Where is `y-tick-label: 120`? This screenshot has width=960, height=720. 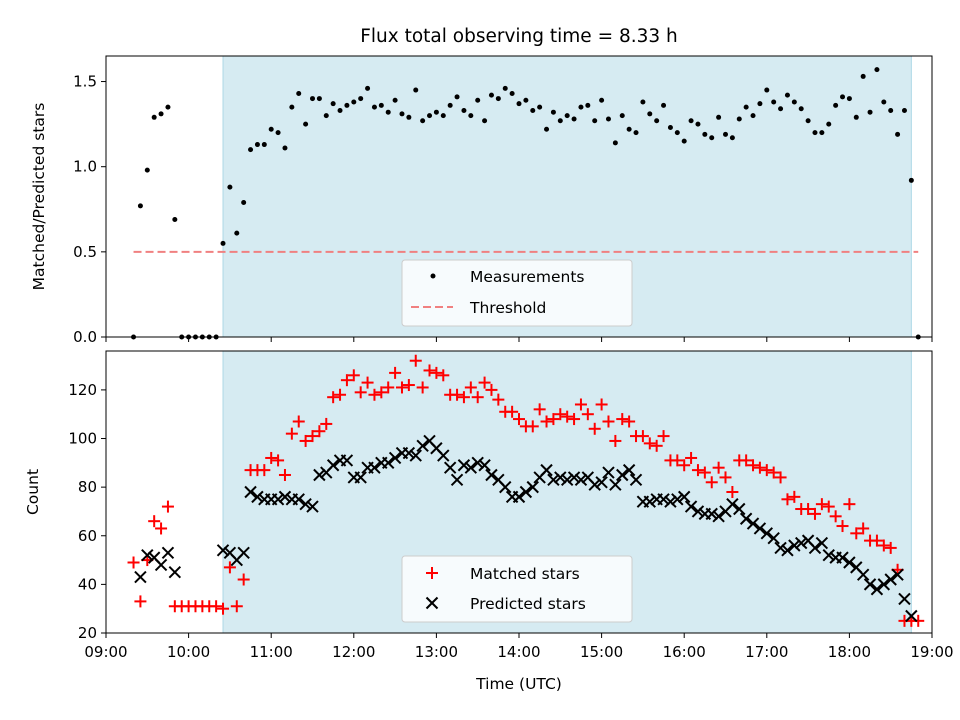 y-tick-label: 120 is located at coordinates (82, 390).